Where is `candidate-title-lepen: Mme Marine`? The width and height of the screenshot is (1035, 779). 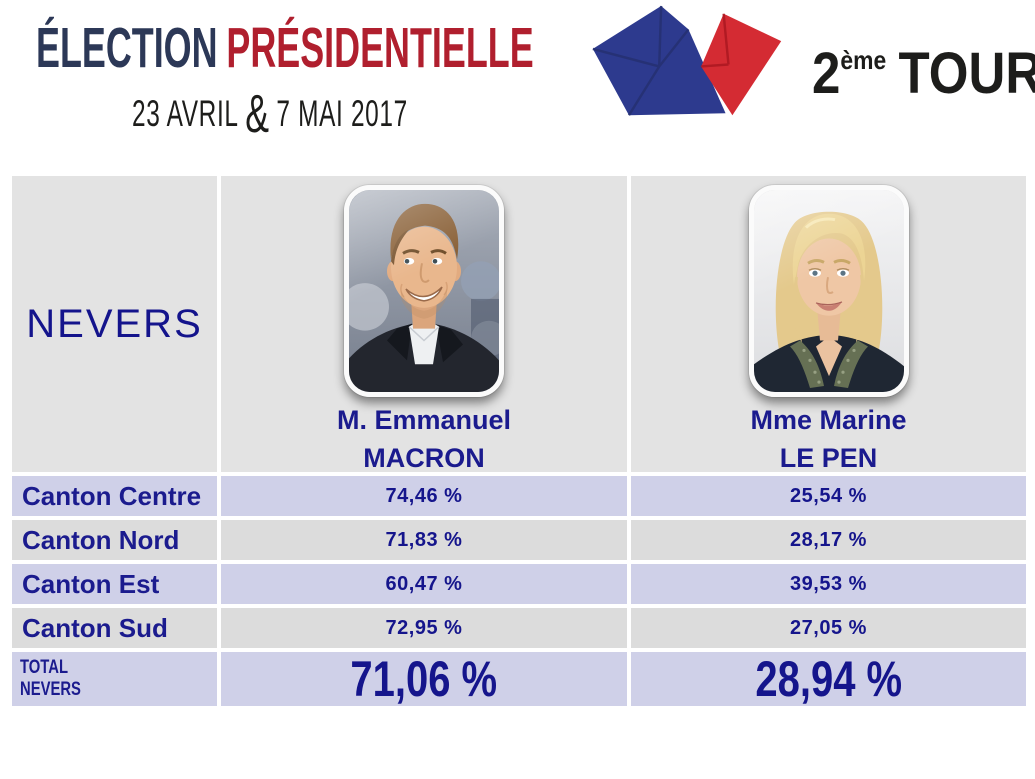 candidate-title-lepen: Mme Marine is located at coordinates (828, 420).